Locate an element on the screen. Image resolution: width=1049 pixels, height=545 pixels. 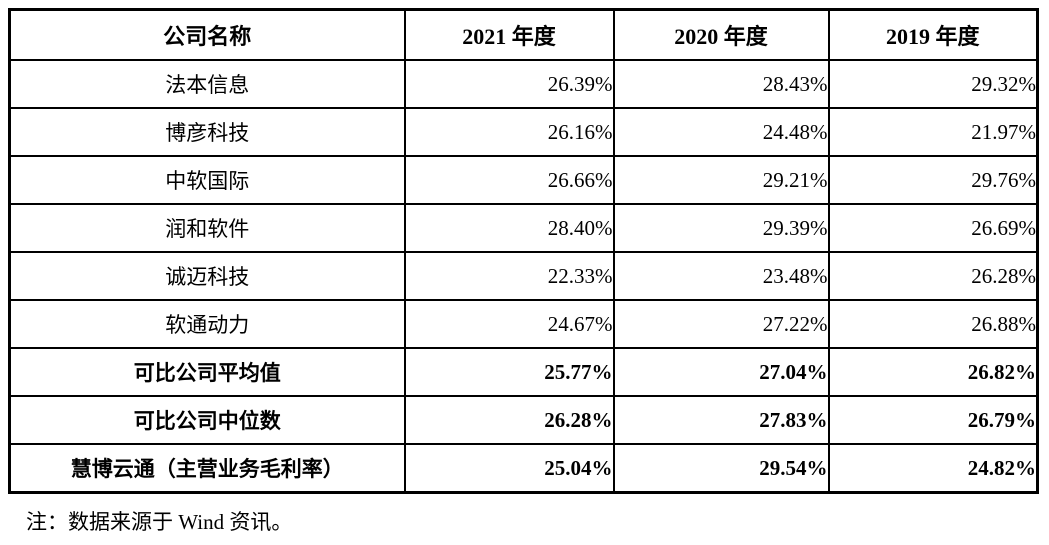
column-header: 2019 年度 is located at coordinates (933, 34).